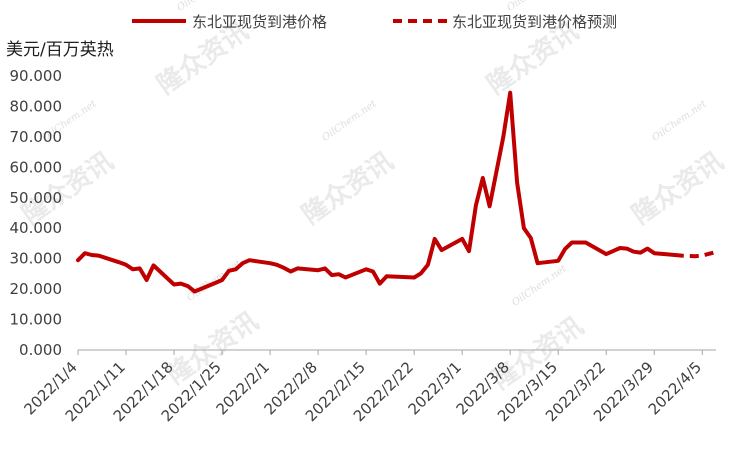  Describe the element at coordinates (36, 198) in the screenshot. I see `y-tick-label: 50.000` at that location.